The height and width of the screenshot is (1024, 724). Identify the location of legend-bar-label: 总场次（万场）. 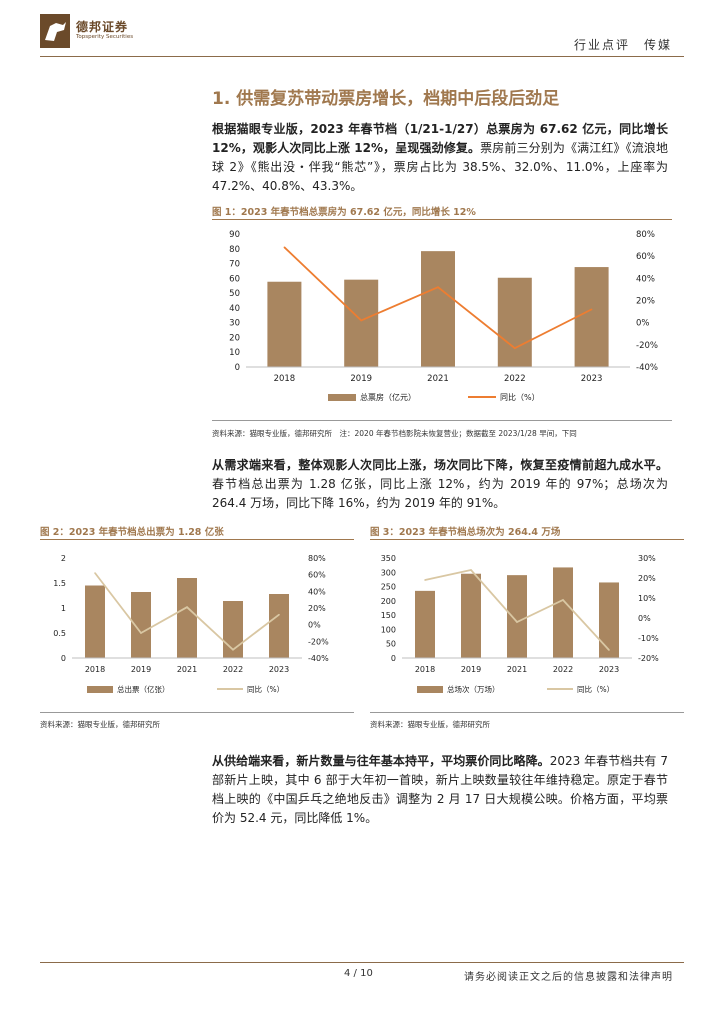
(473, 689).